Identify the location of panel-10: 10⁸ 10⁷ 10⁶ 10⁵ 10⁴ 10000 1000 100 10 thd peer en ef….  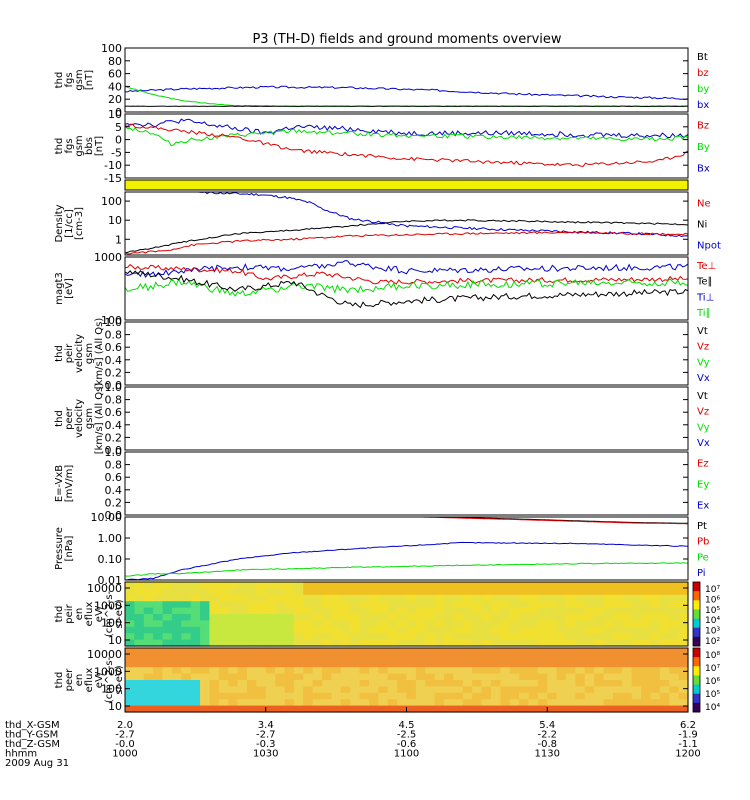
(387, 680).